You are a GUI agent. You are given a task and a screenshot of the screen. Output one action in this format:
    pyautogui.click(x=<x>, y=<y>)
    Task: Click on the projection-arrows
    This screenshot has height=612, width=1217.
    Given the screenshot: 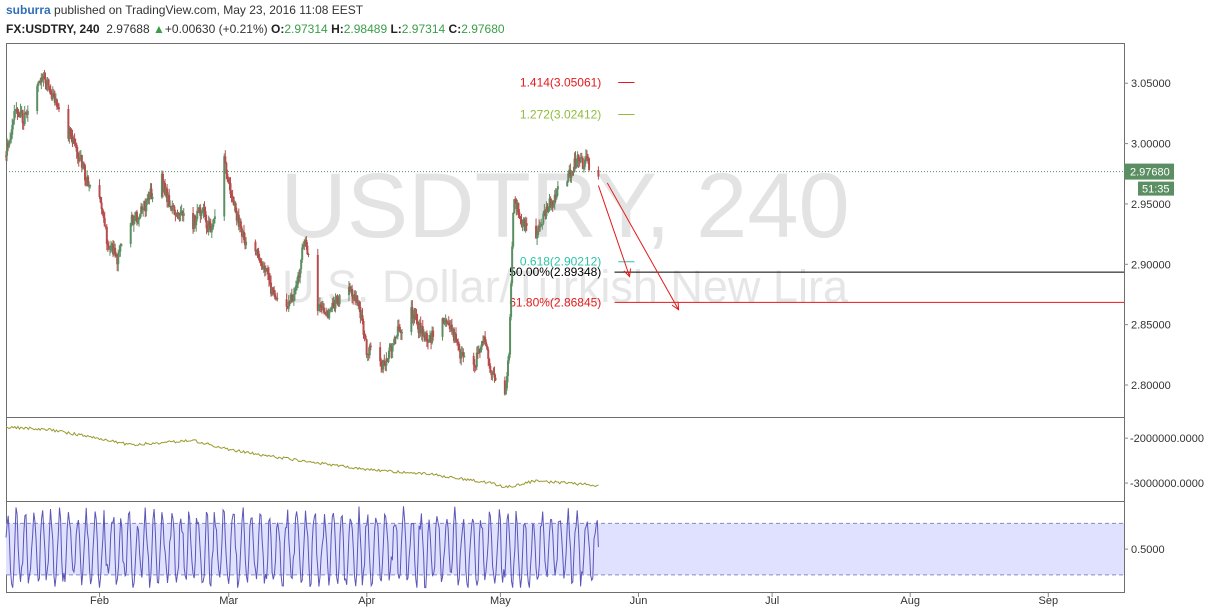 What is the action you would take?
    pyautogui.click(x=638, y=246)
    